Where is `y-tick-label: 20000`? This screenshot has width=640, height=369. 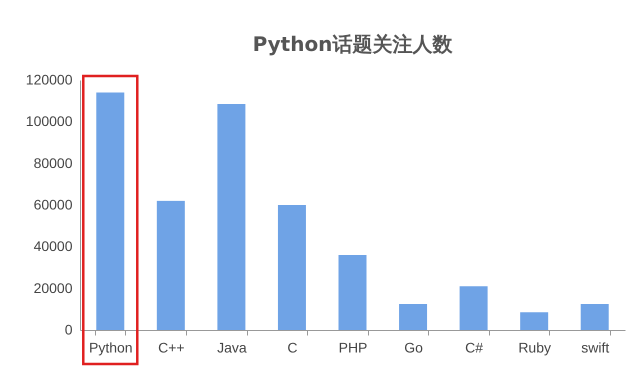
y-tick-label: 20000 is located at coordinates (53, 288).